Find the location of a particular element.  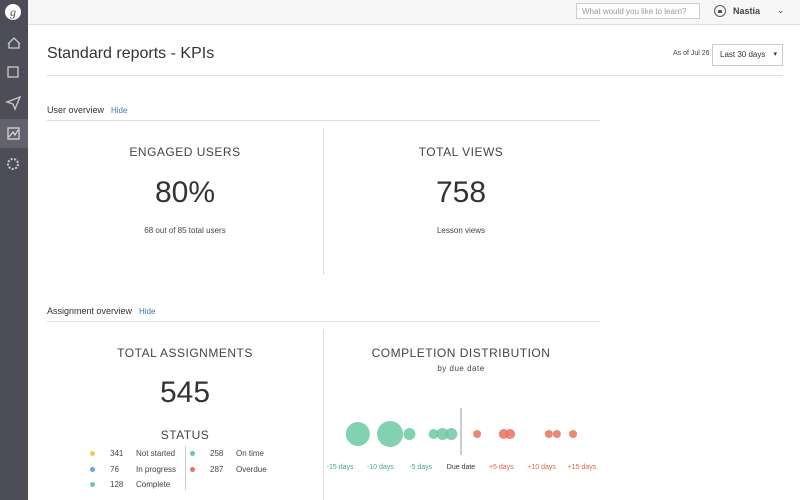

sidebar is located at coordinates (14, 250).